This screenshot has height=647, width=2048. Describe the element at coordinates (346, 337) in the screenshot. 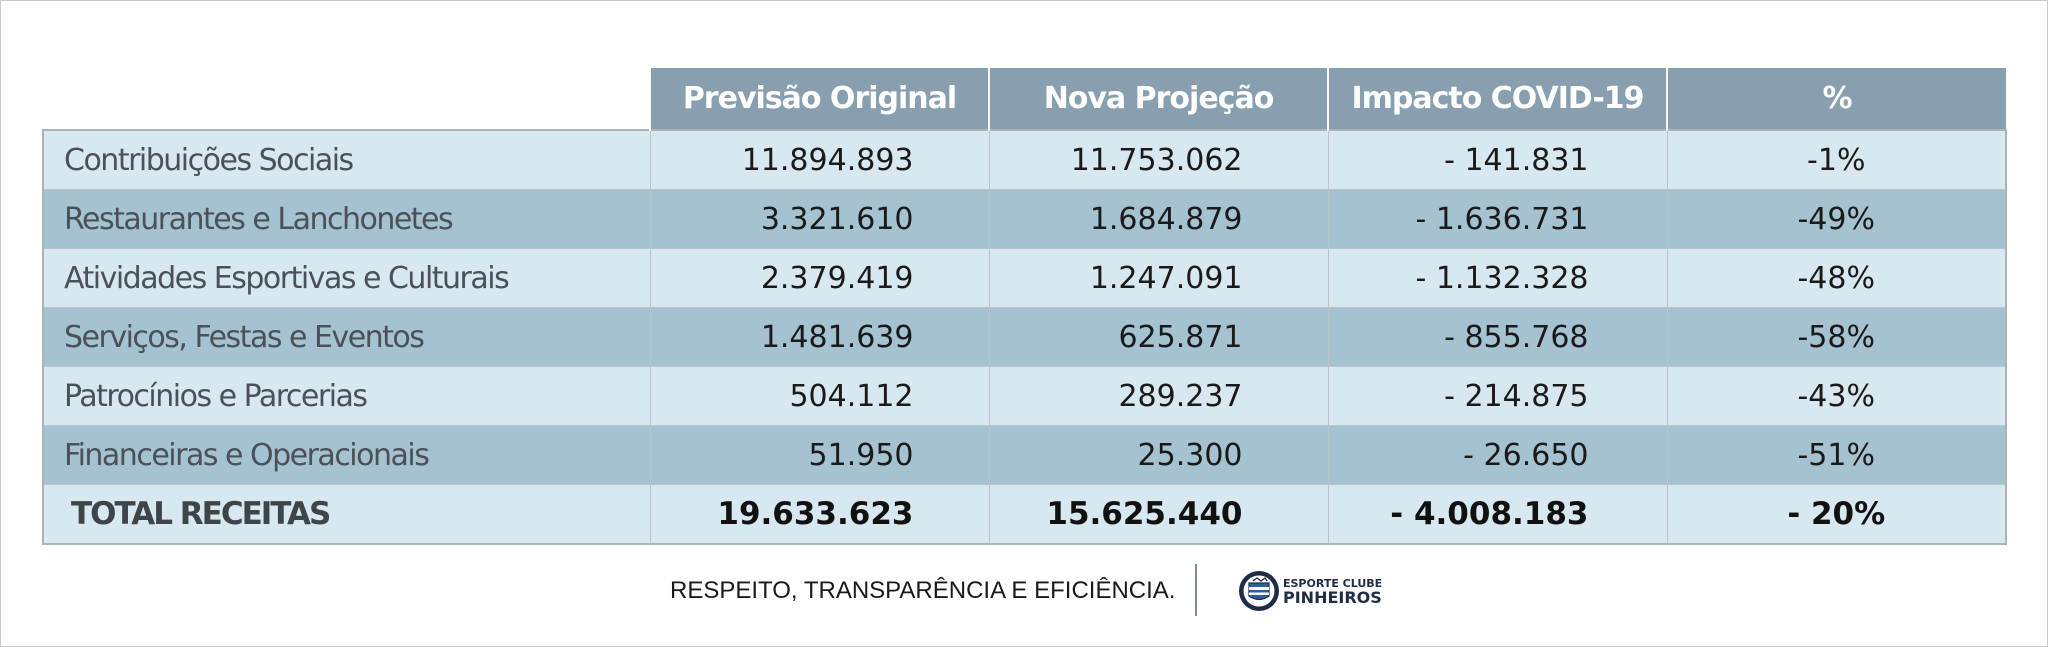

I see `row-label: Serviços, Festas e Eventos` at that location.